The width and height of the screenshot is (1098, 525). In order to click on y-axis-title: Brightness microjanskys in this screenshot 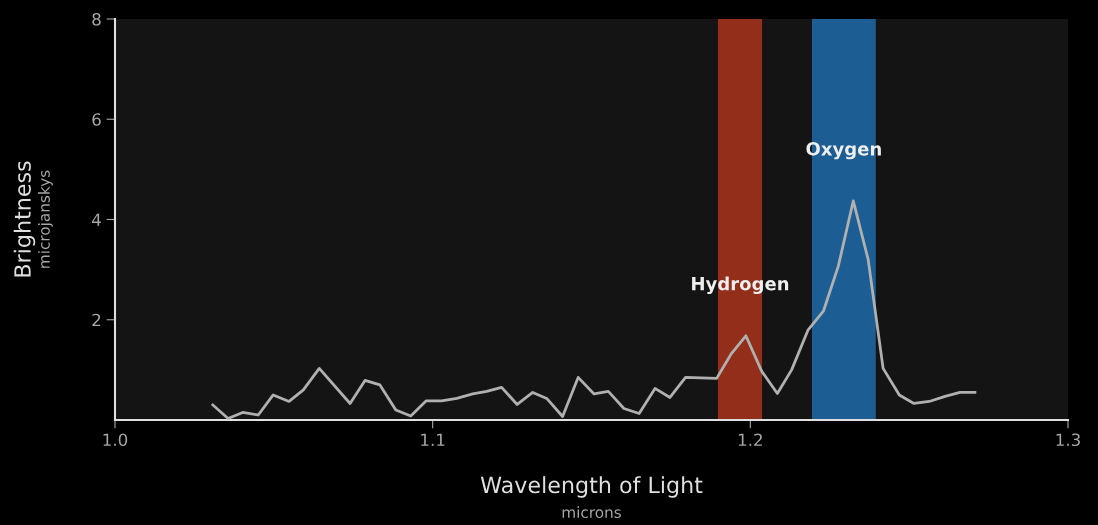, I will do `click(33, 219)`.